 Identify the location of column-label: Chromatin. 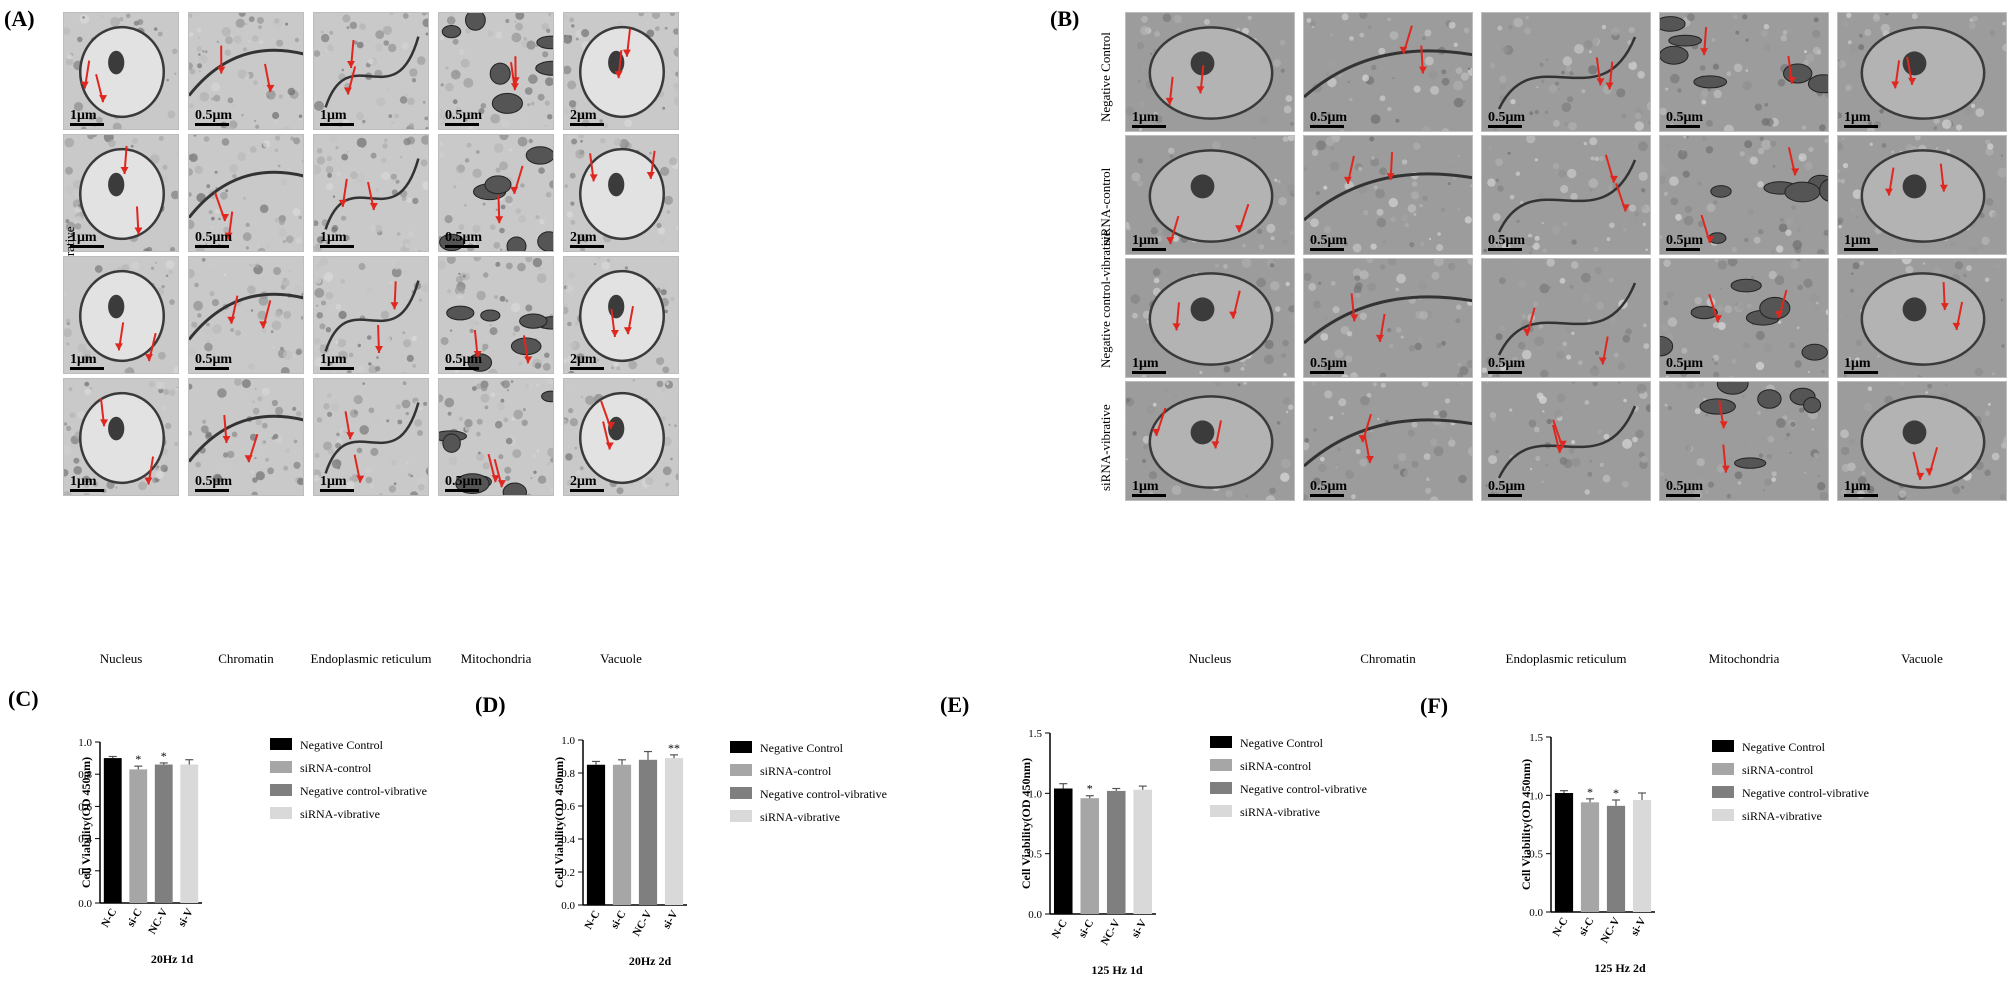
(246, 658).